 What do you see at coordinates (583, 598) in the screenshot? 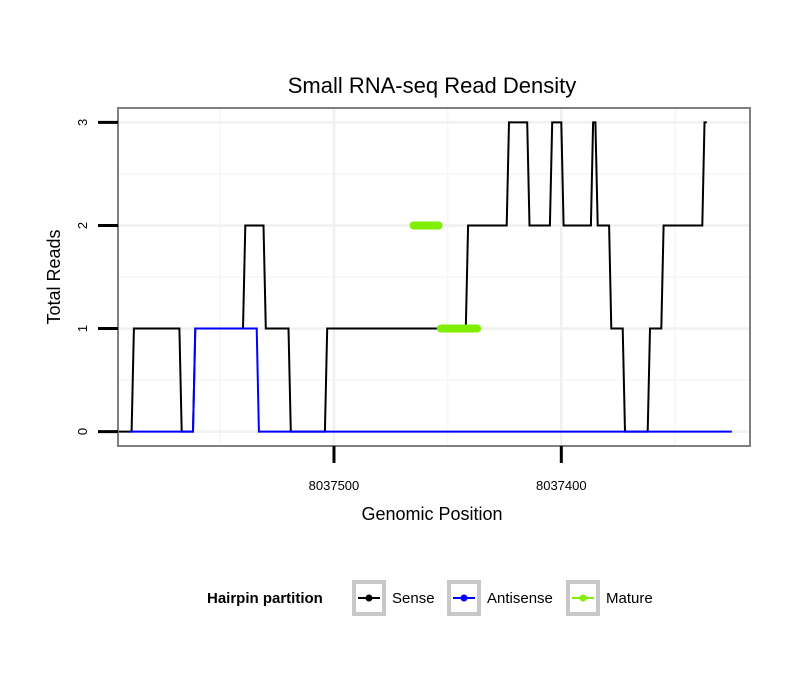
I see `legend-key-mature-point` at bounding box center [583, 598].